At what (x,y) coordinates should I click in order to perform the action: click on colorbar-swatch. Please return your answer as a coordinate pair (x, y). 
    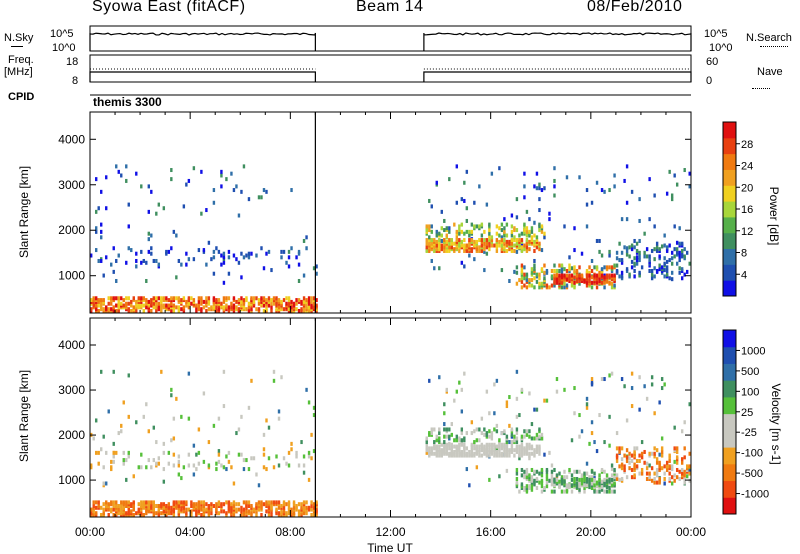
    Looking at the image, I should click on (729, 241).